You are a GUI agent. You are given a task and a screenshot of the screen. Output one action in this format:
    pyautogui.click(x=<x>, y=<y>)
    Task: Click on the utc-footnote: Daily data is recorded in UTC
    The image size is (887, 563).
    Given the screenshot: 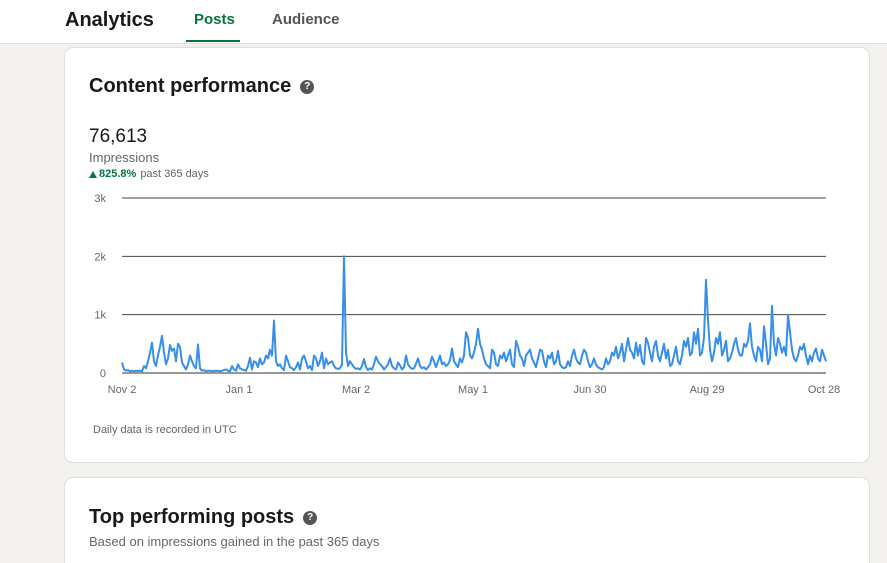 What is the action you would take?
    pyautogui.click(x=165, y=430)
    